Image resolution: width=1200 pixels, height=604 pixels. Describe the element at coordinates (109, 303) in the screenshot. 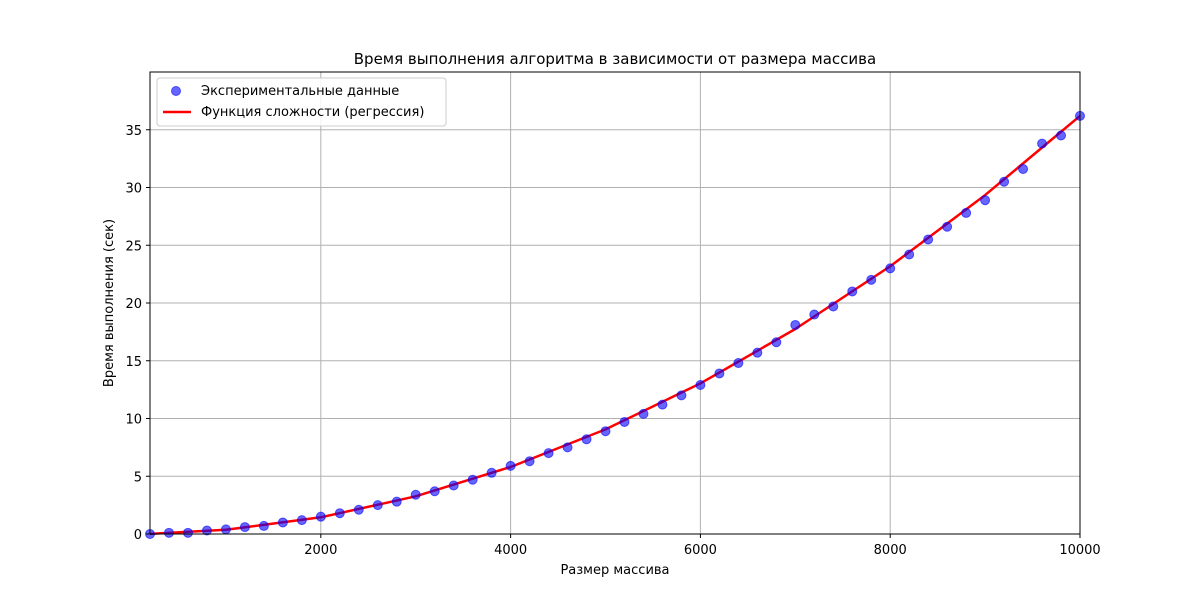

I see `y-axis-label: Время выполнения (сек)` at that location.